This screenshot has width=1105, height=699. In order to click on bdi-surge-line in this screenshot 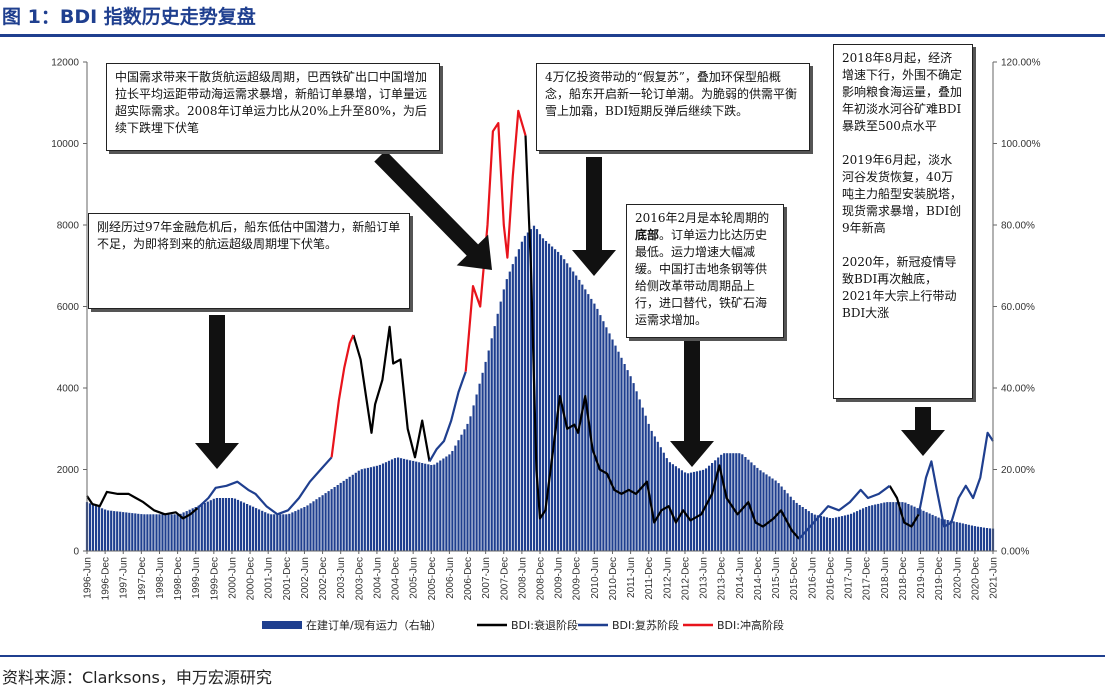, I will do `click(342, 396)`.